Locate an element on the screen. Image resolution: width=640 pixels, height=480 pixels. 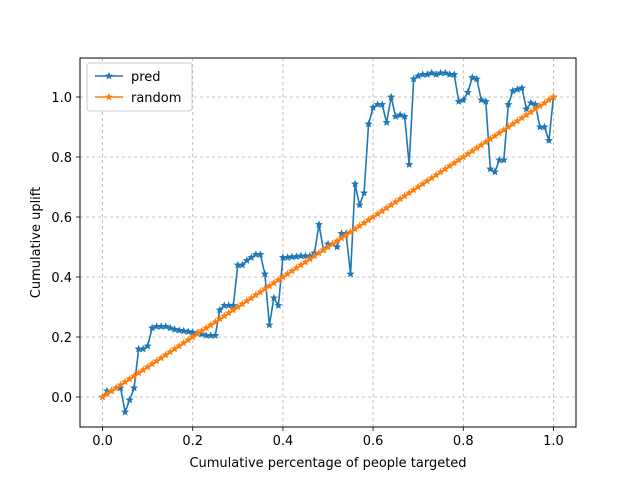
x-axis: 0.0 0.2 0.4 0.6 0.8 1.0 is located at coordinates (328, 438).